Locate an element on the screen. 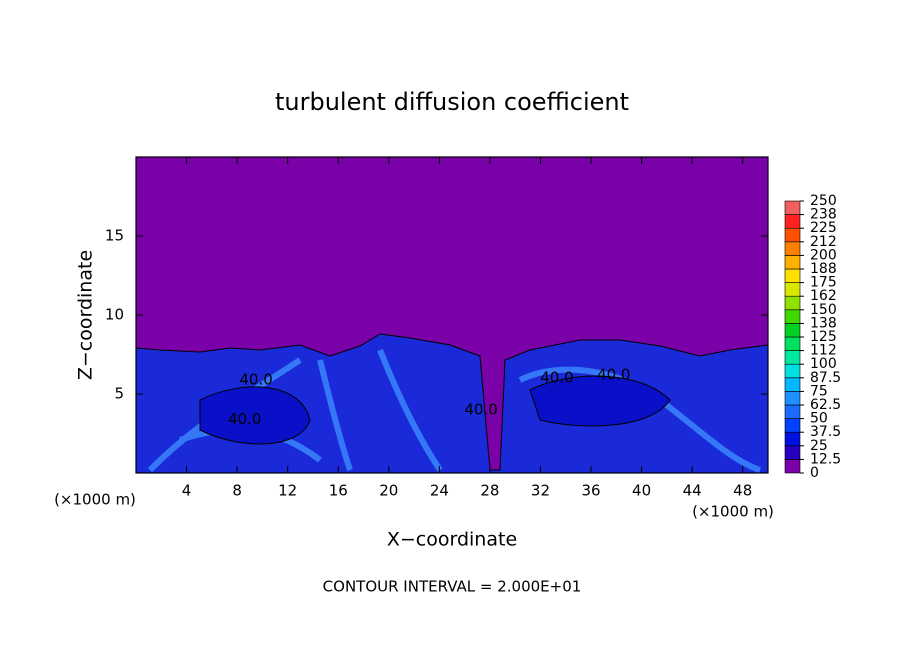 The width and height of the screenshot is (904, 654). x-tick-label: 36 is located at coordinates (590, 491).